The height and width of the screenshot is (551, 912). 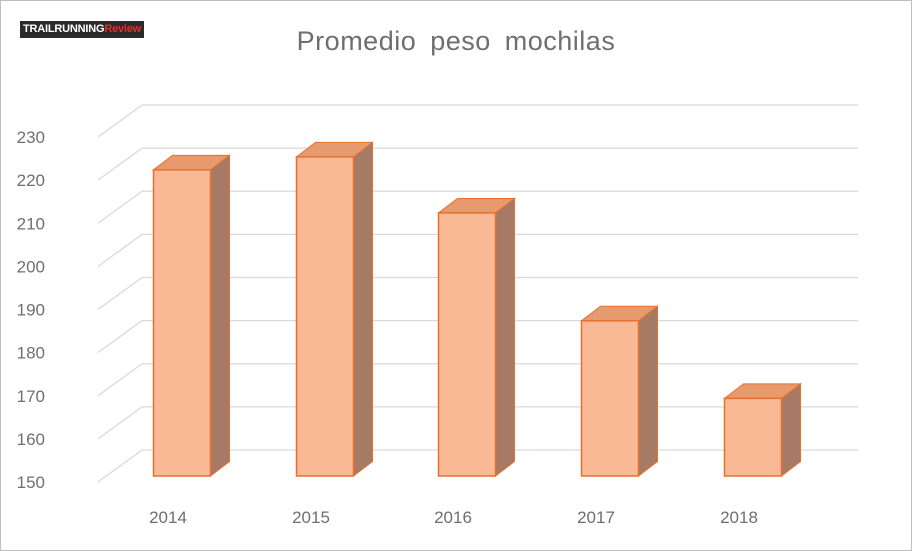 I want to click on x-axis-ticks: 2014 2015 2016 2017 2018, so click(x=453, y=517).